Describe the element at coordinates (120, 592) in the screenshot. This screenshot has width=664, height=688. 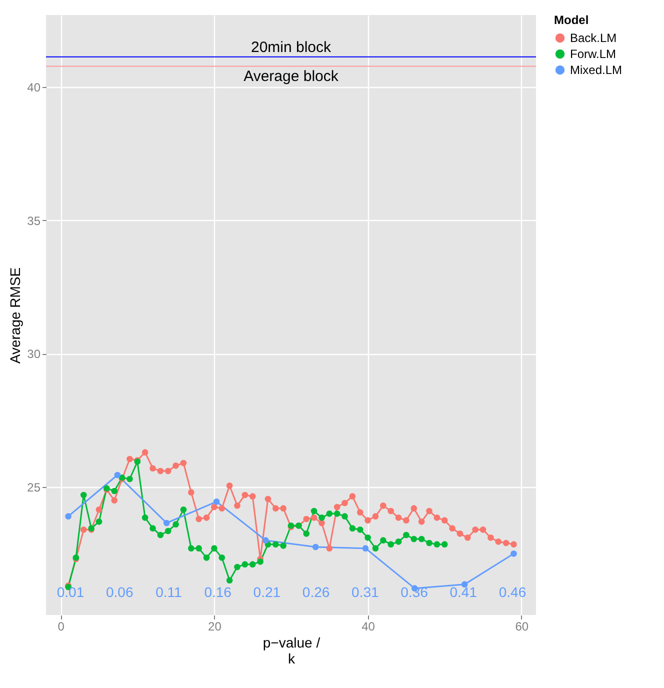
I see `annotation: 0.06` at that location.